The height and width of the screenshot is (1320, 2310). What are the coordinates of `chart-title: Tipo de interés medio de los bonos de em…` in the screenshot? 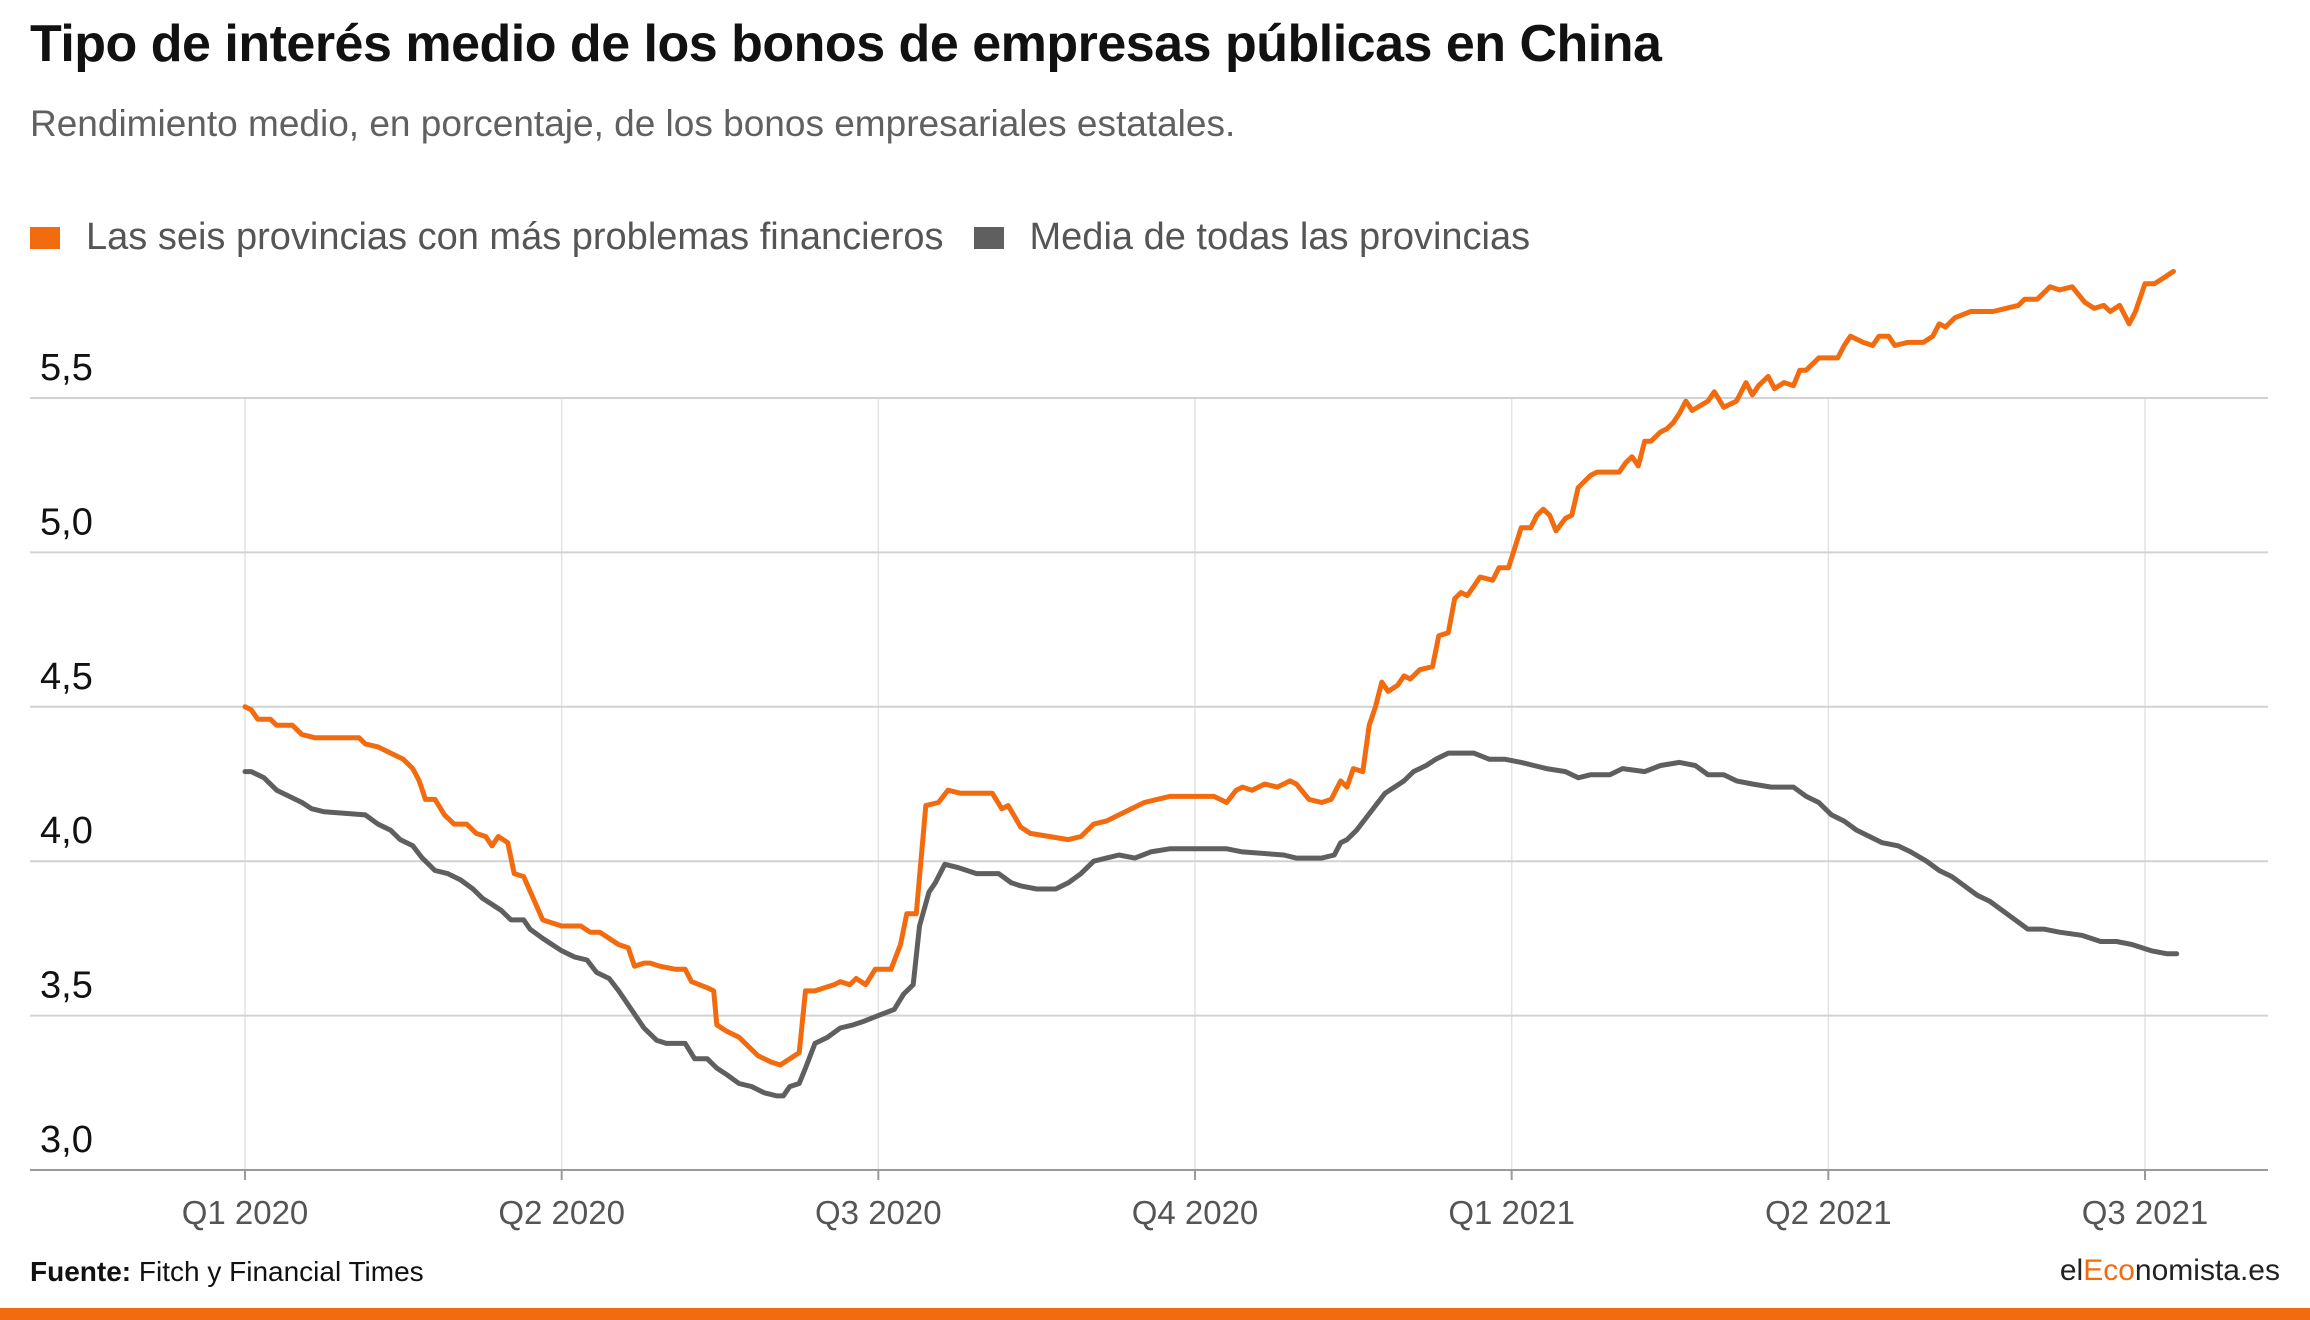 It's located at (846, 44).